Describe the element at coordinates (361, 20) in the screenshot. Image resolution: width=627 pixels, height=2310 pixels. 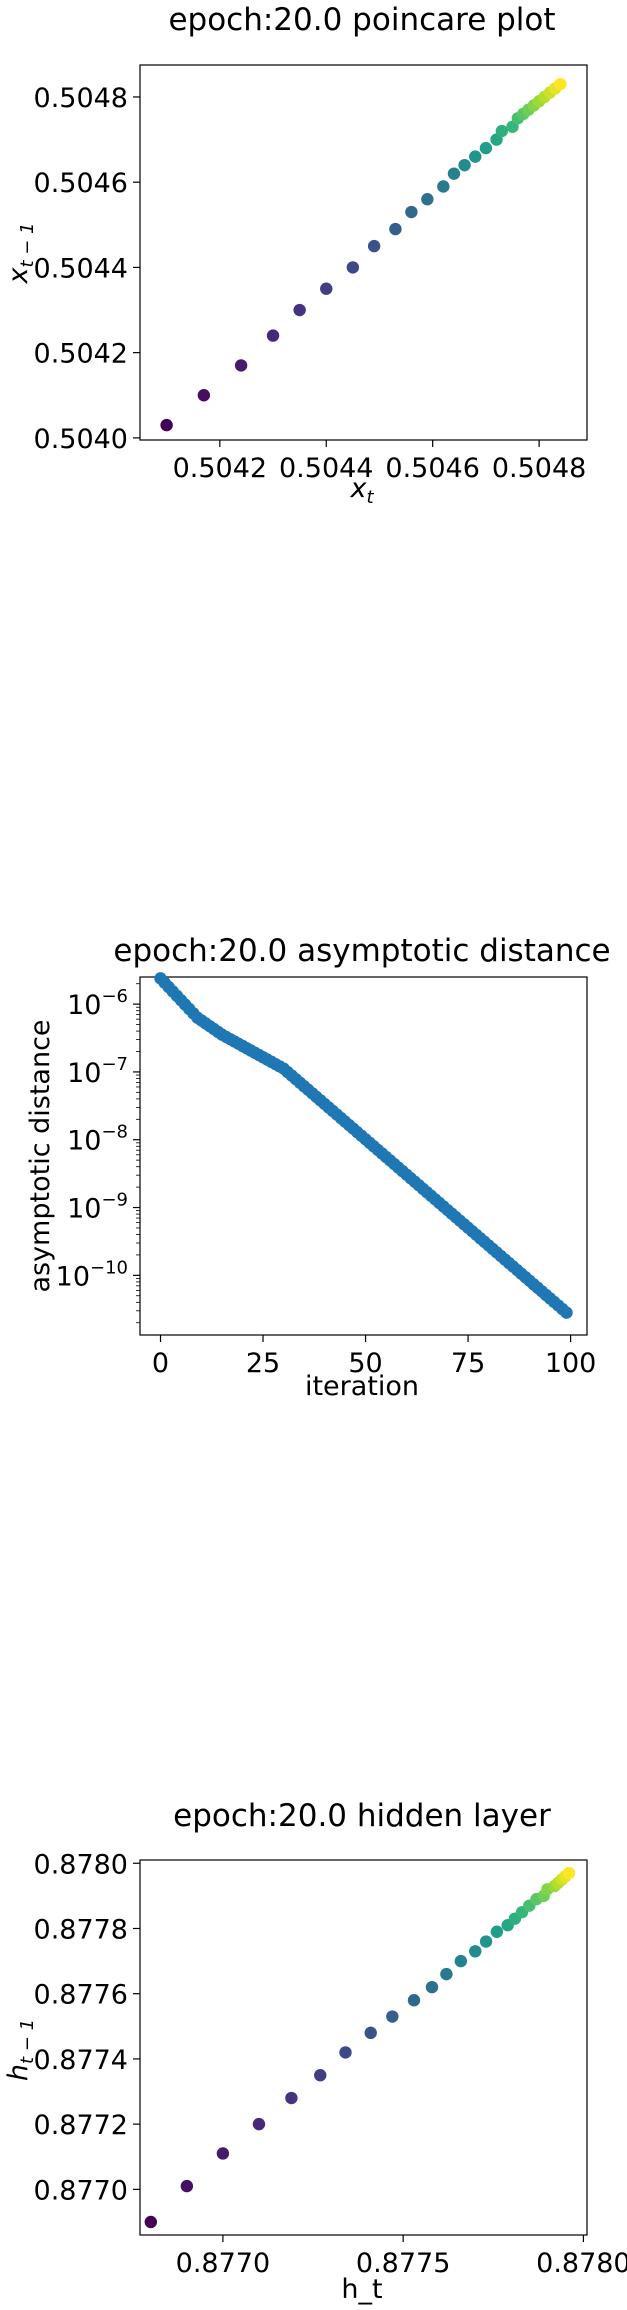
I see `poincare-title: epoch:20.0 poincare plot` at that location.